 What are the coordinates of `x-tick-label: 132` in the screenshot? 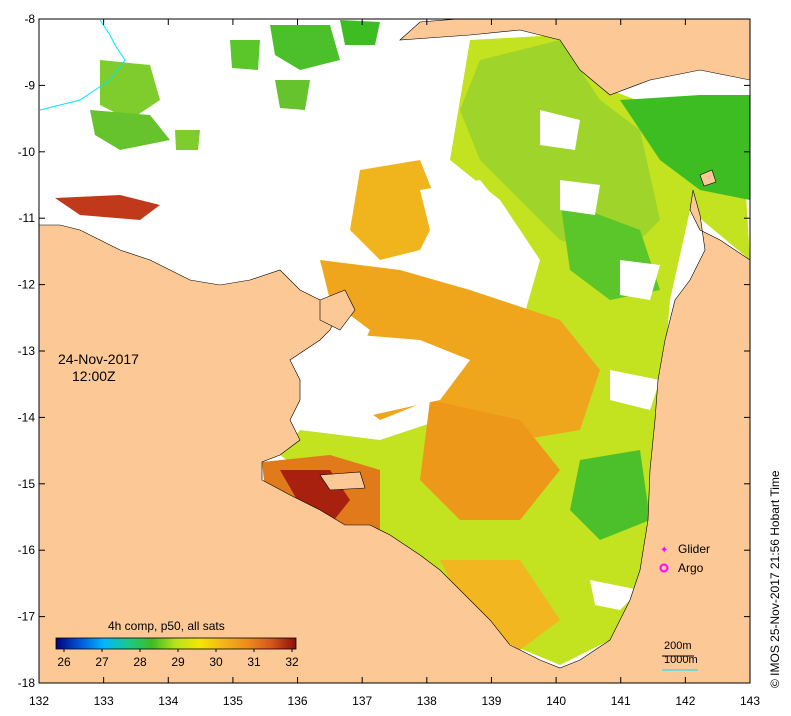 It's located at (39, 701).